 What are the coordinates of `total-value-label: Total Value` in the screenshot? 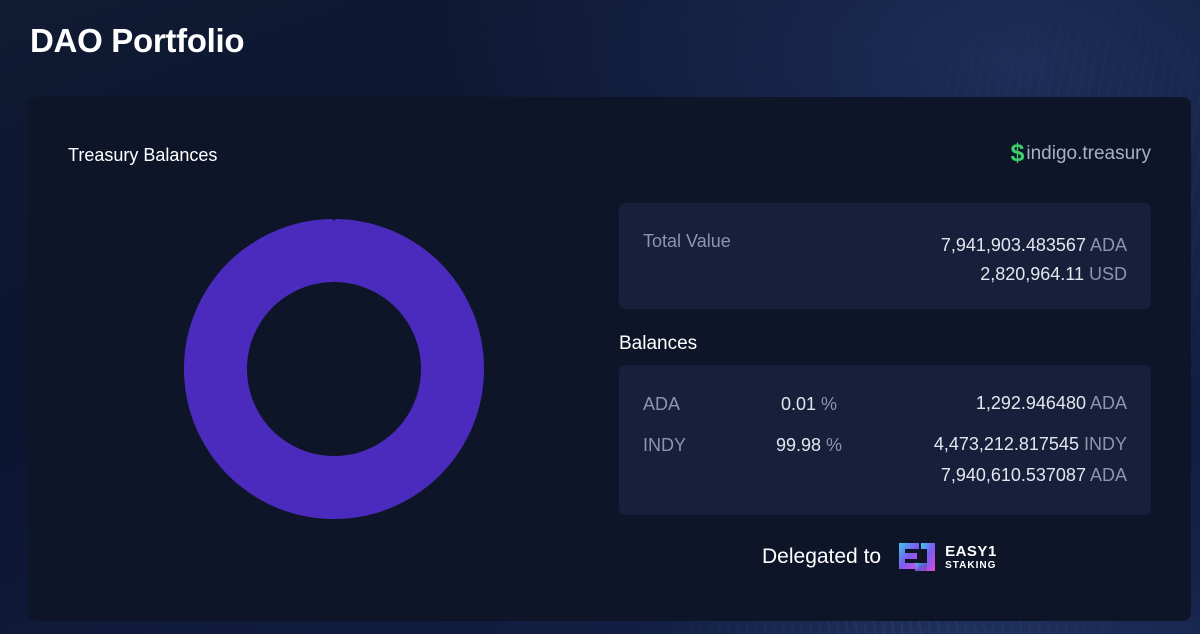 It's located at (687, 241).